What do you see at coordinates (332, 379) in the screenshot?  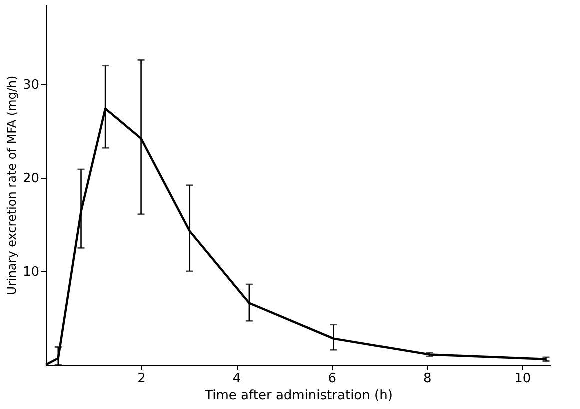 I see `x-tick-label: 6` at bounding box center [332, 379].